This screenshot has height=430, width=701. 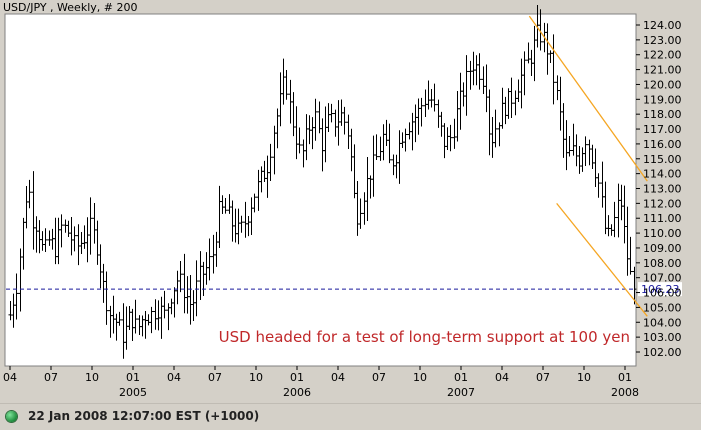 I want to click on status-timestamp: 22 Jan 2008 12:07:00 EST (+1000), so click(x=144, y=416).